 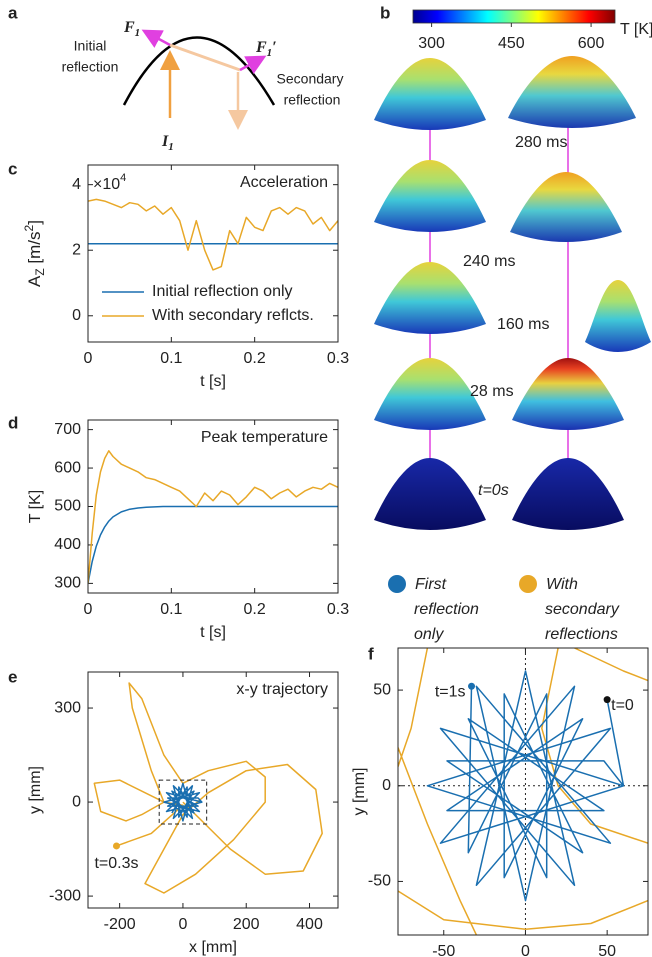 I want to click on y-tick-label: 600, so click(x=67, y=467).